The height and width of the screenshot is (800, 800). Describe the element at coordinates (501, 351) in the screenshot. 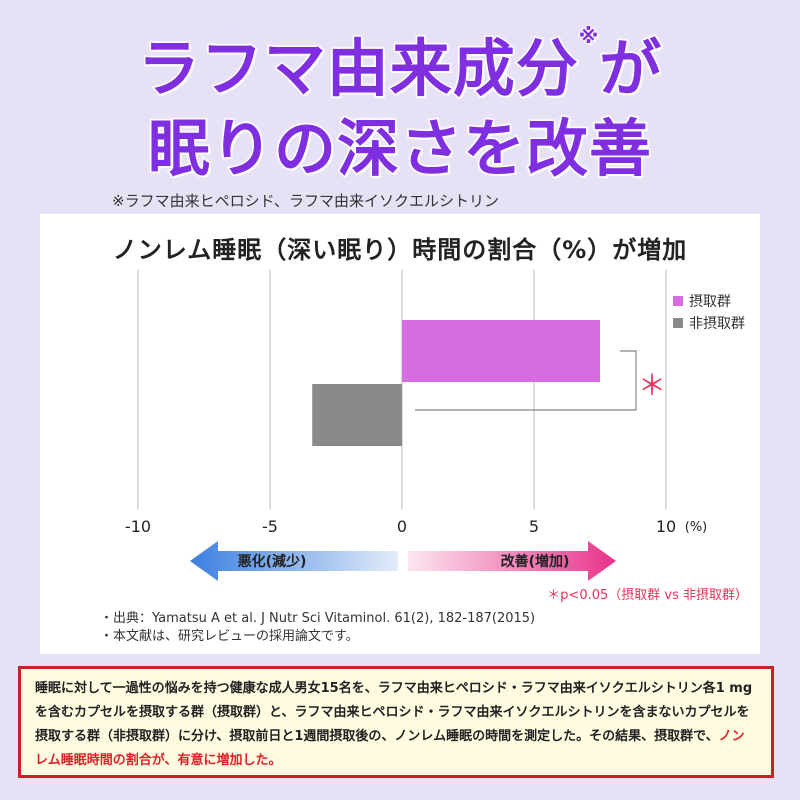

I see `bar-intake-group` at that location.